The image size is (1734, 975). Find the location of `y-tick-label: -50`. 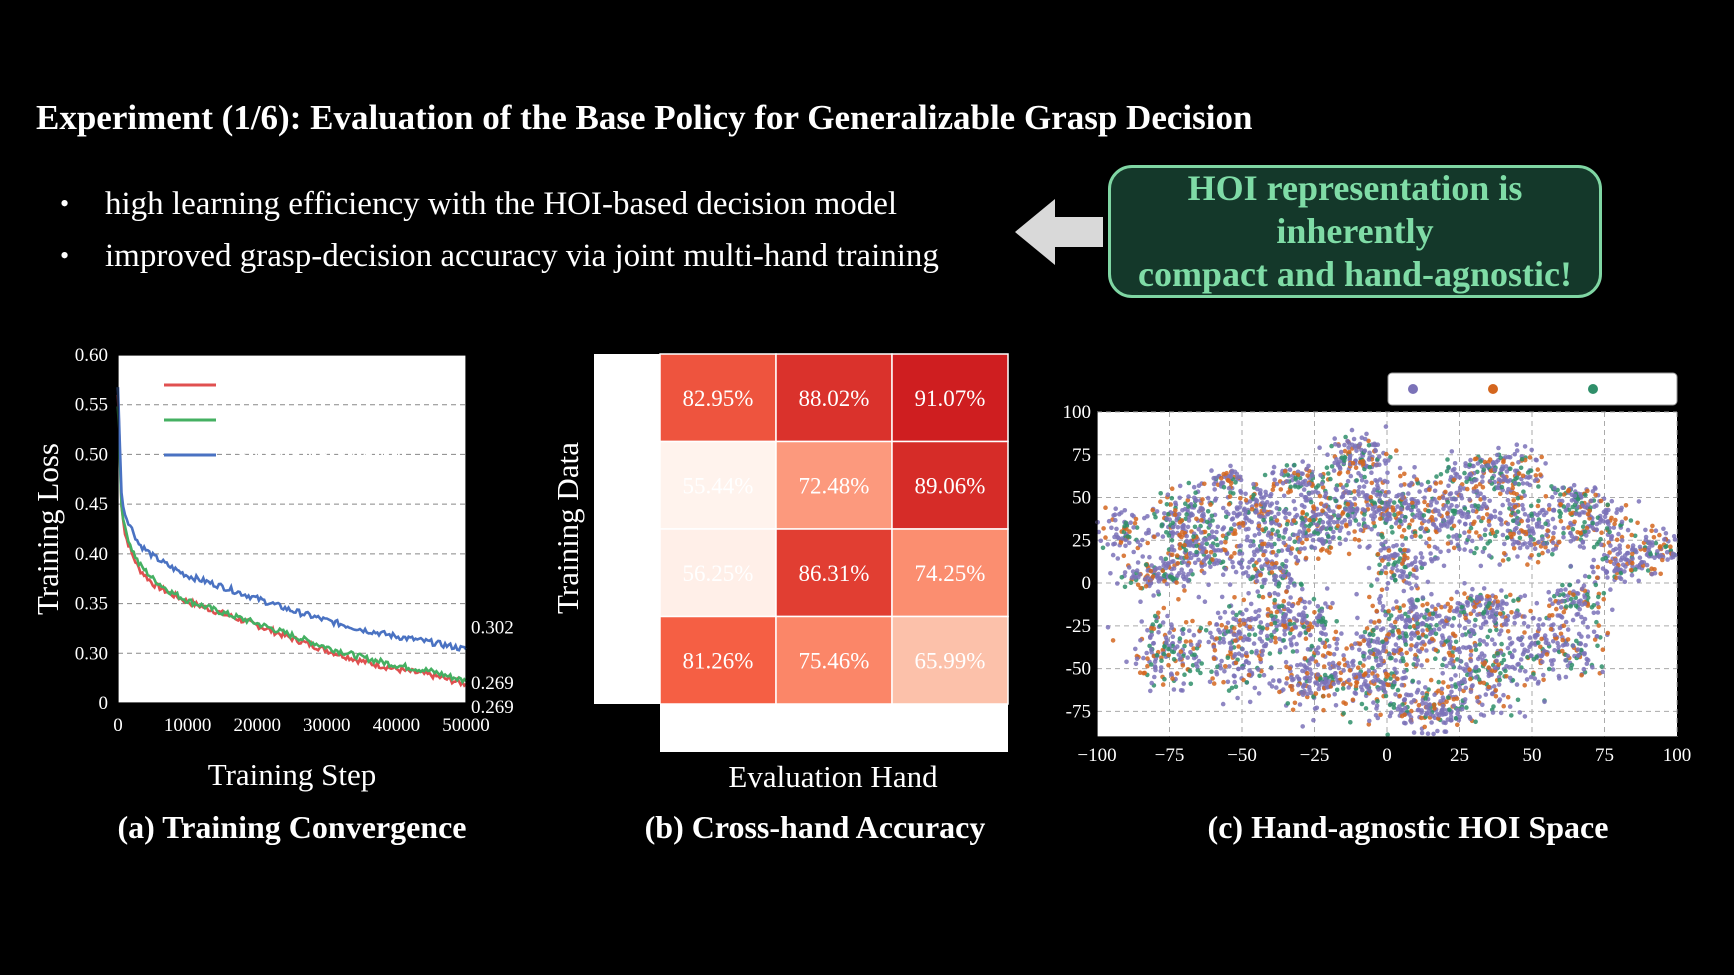

y-tick-label: -50 is located at coordinates (1078, 669).